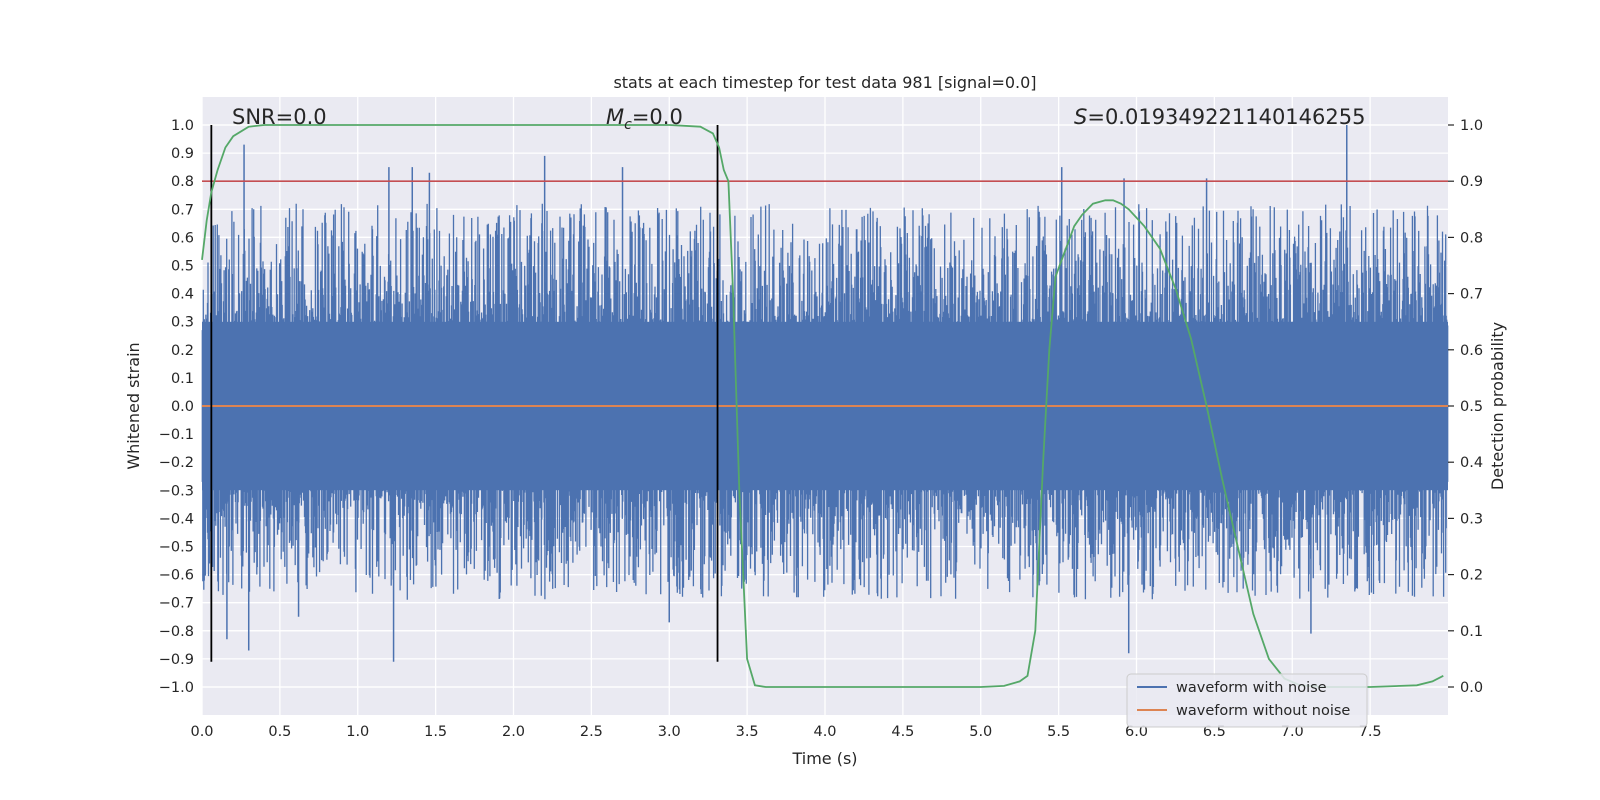 This screenshot has width=1600, height=800. What do you see at coordinates (669, 732) in the screenshot?
I see `x-tick-label: 3.0` at bounding box center [669, 732].